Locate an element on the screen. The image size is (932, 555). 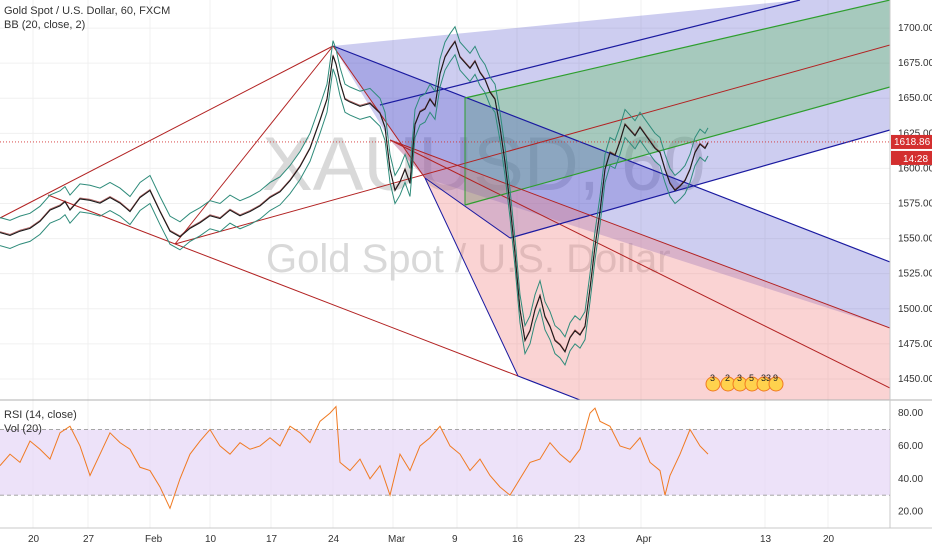
x-tick-label: 13 is located at coordinates (766, 539).